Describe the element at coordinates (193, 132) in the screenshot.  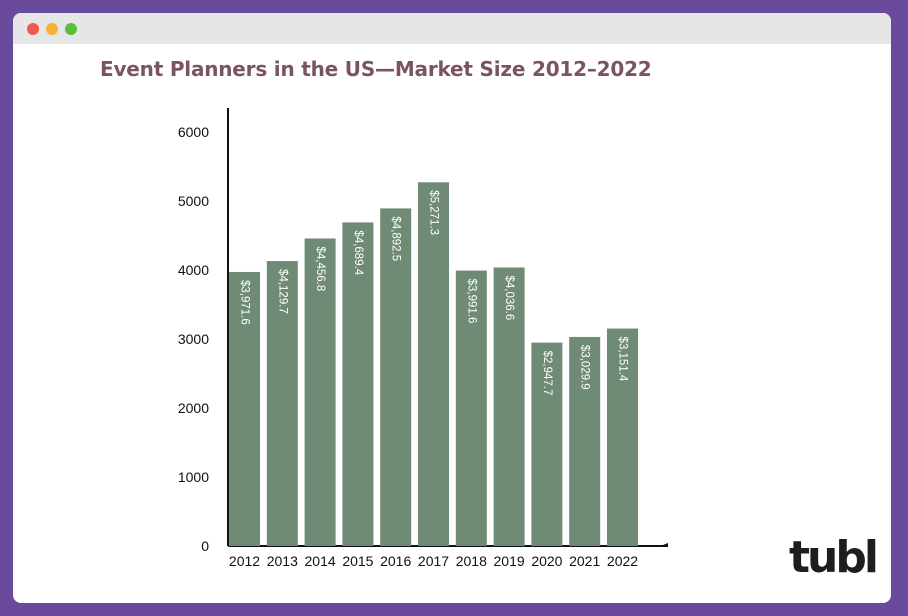
I see `y-tick-label: 6000` at that location.